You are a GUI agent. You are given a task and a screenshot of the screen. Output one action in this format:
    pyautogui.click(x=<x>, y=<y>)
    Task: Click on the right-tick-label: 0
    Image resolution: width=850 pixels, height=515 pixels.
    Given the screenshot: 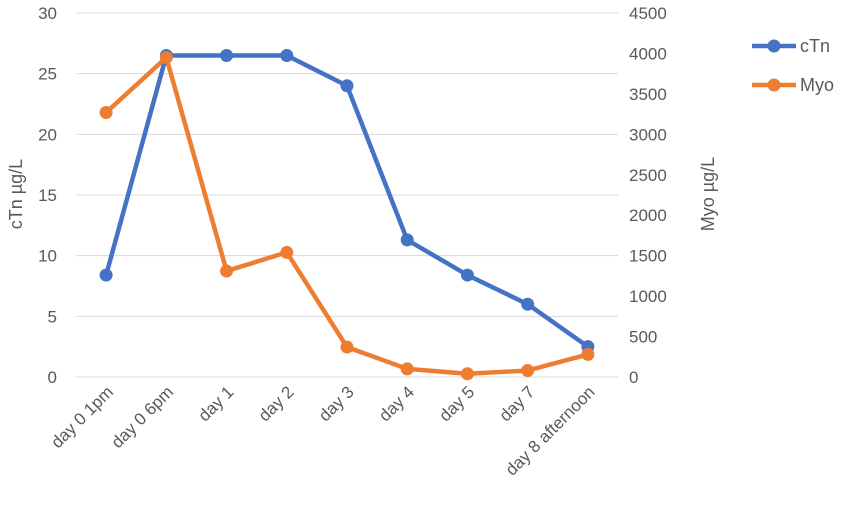 What is the action you would take?
    pyautogui.click(x=633, y=377)
    